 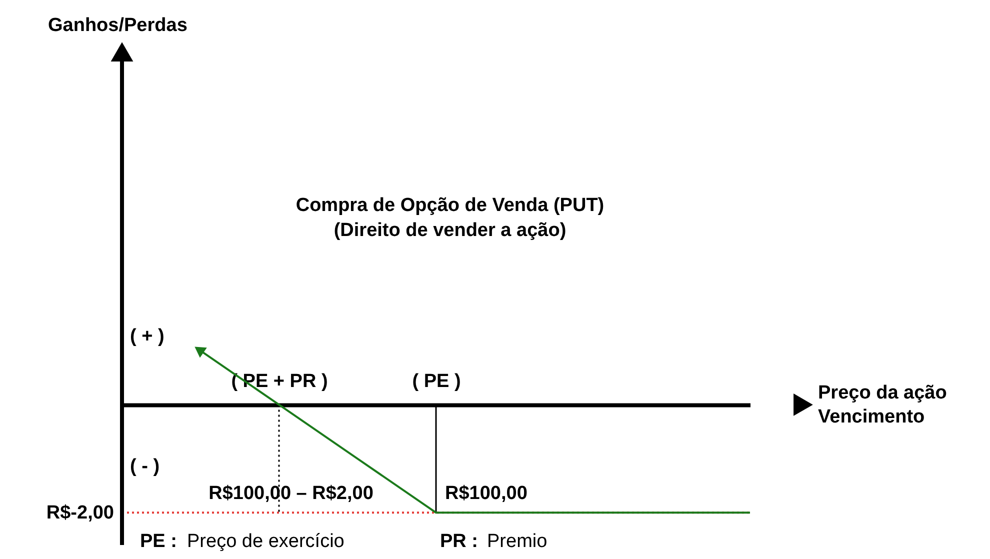 What do you see at coordinates (118, 25) in the screenshot?
I see `text: Ganhos/Perdas` at bounding box center [118, 25].